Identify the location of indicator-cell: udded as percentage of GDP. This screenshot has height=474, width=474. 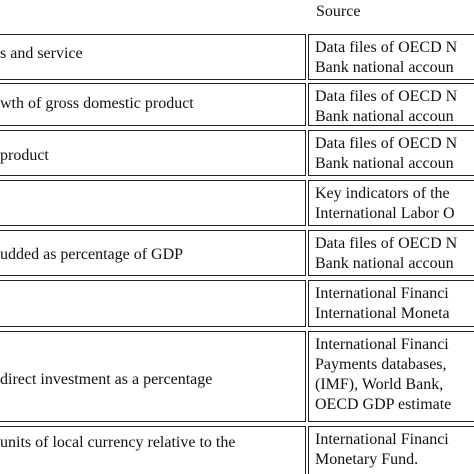
(153, 253).